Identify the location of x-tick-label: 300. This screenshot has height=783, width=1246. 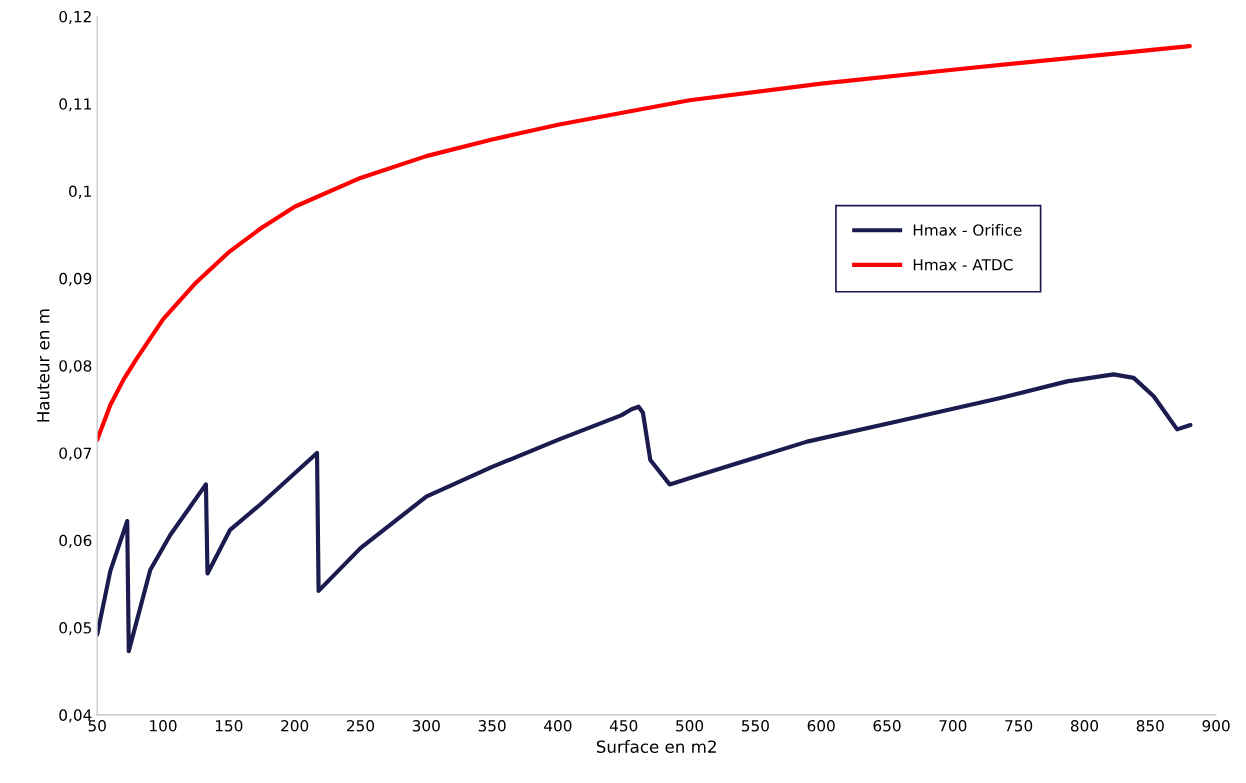
(426, 726).